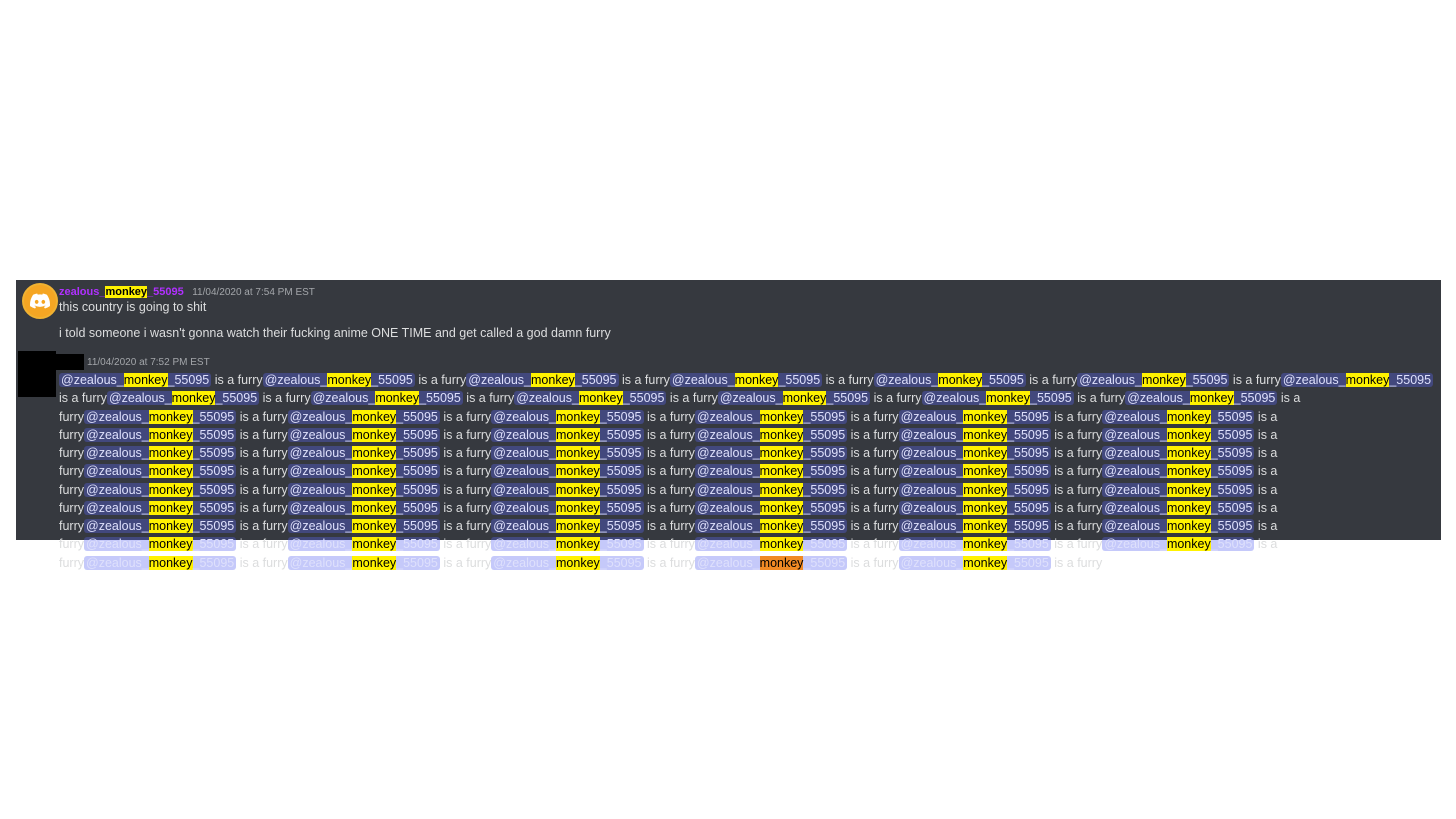 The image size is (1456, 819). What do you see at coordinates (40, 301) in the screenshot?
I see `discord-logo-icon` at bounding box center [40, 301].